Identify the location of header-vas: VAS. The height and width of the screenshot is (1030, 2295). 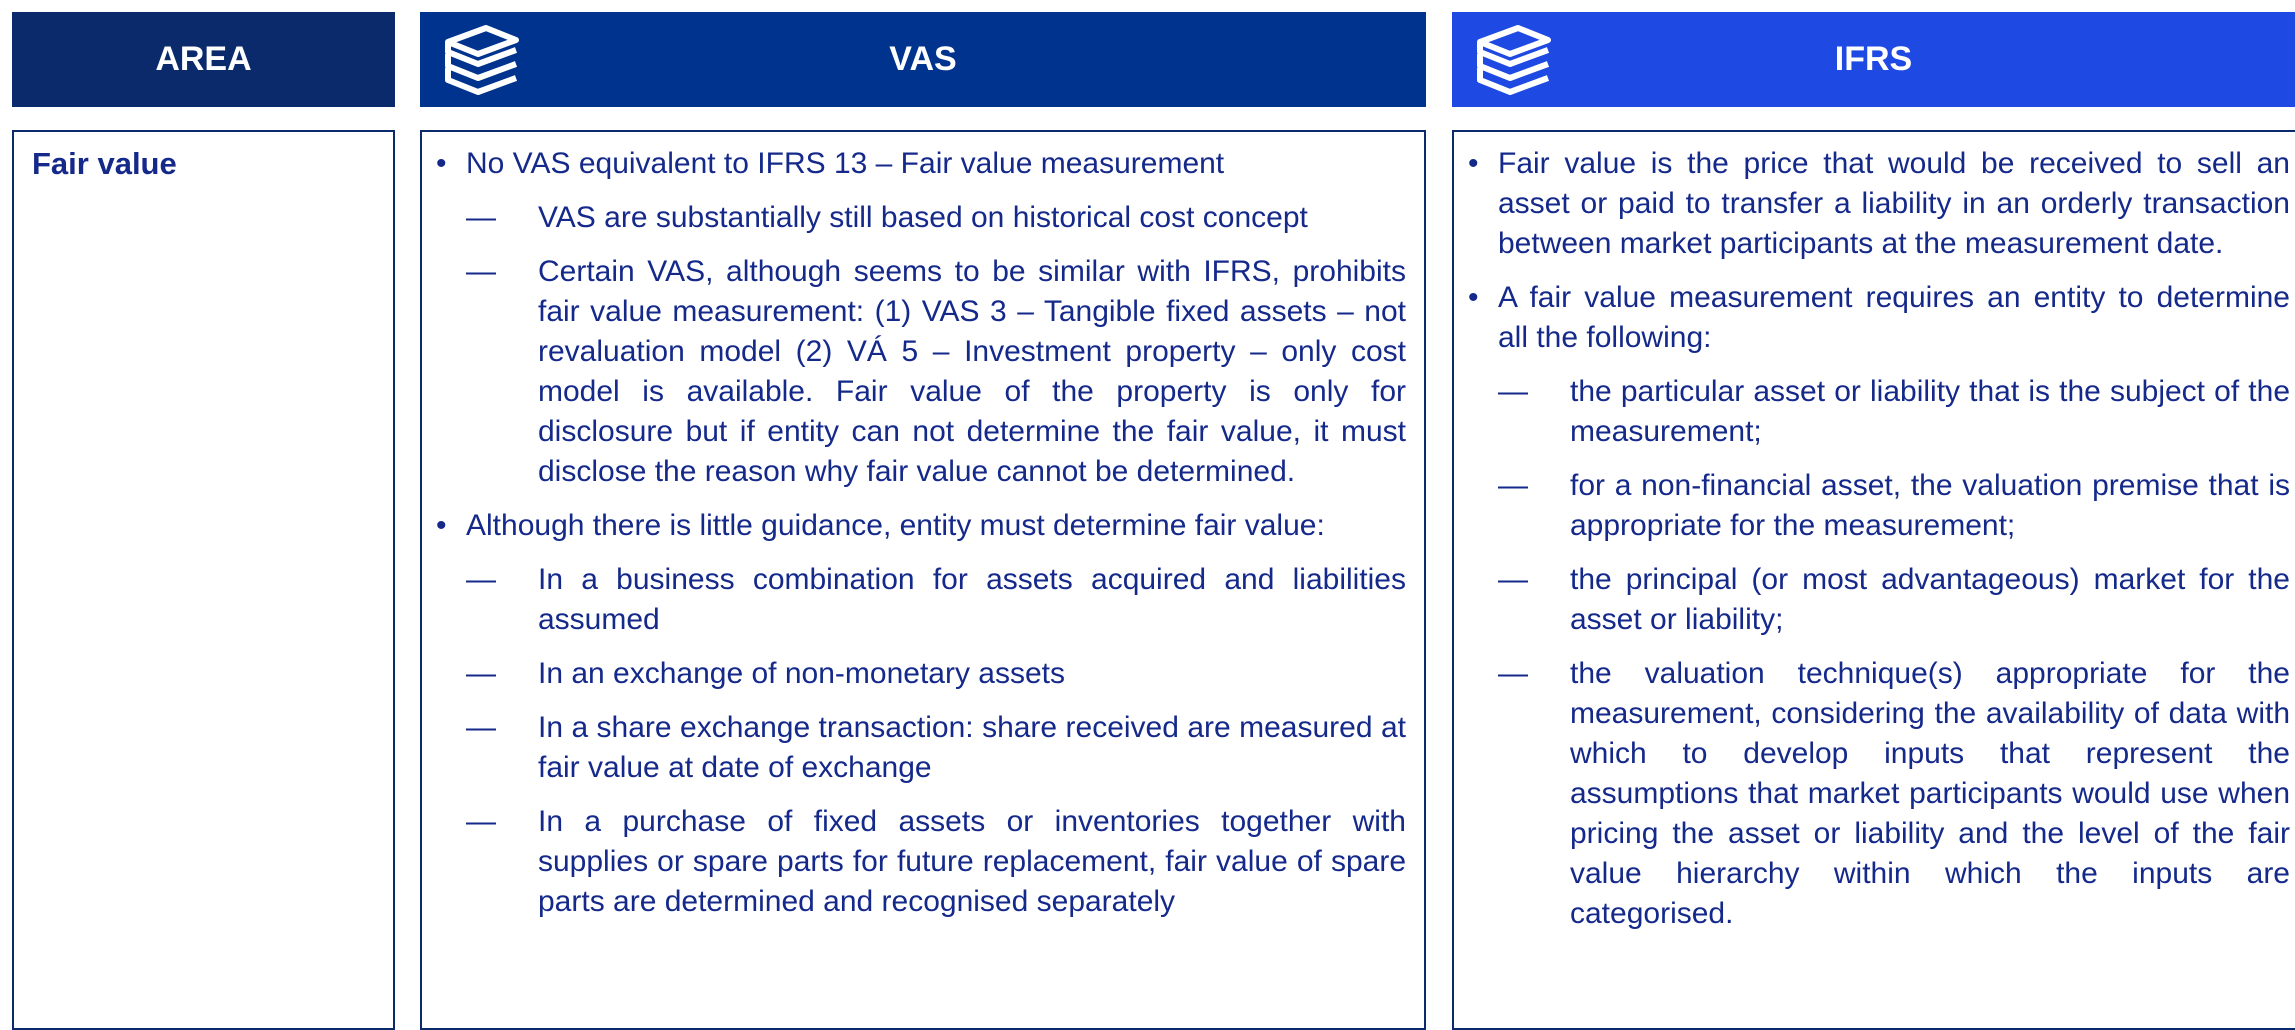
(923, 59).